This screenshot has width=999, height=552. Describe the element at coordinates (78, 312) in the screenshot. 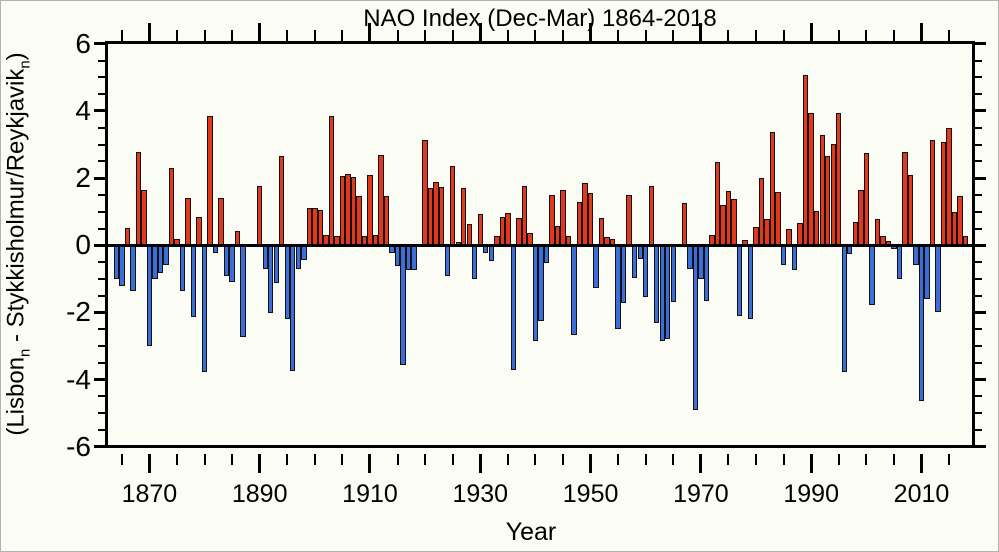

I see `y-tick-label--2: -2` at that location.